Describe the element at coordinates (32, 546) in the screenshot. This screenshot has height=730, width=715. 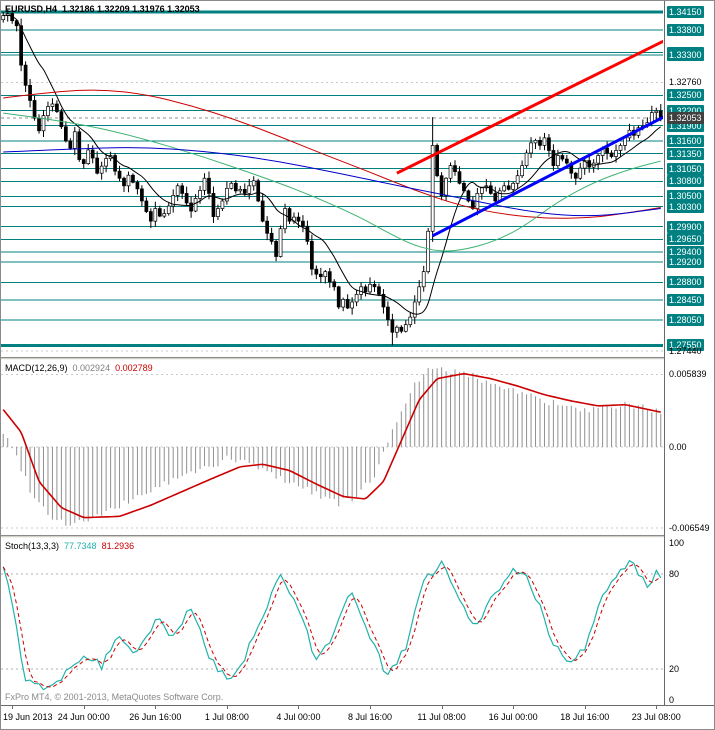
I see `stoch-label: Stoch(13,3,3)` at that location.